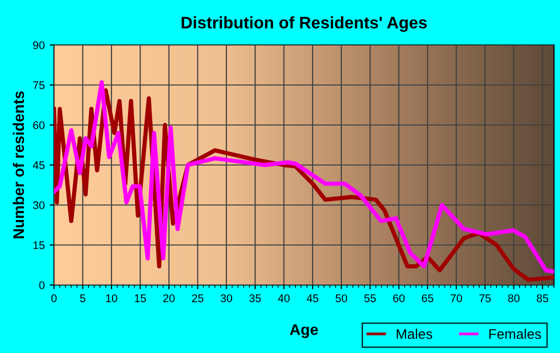 This screenshot has width=560, height=353. Describe the element at coordinates (399, 298) in the screenshot. I see `x-tick-label: 60` at that location.